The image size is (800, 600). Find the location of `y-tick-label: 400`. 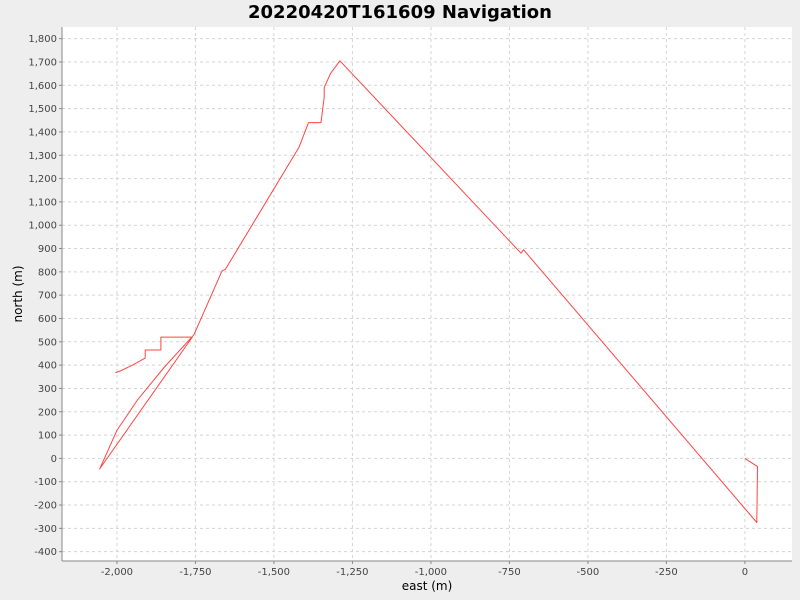

y-tick-label: 400 is located at coordinates (47, 366).